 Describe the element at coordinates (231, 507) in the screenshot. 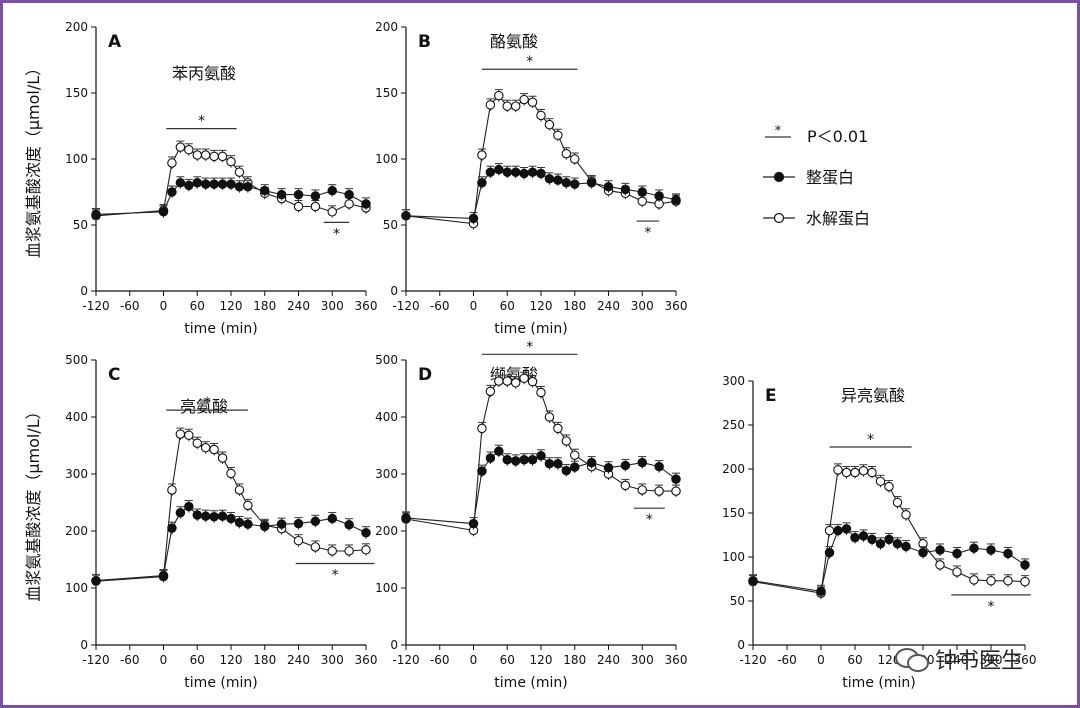

I see `series-line` at that location.